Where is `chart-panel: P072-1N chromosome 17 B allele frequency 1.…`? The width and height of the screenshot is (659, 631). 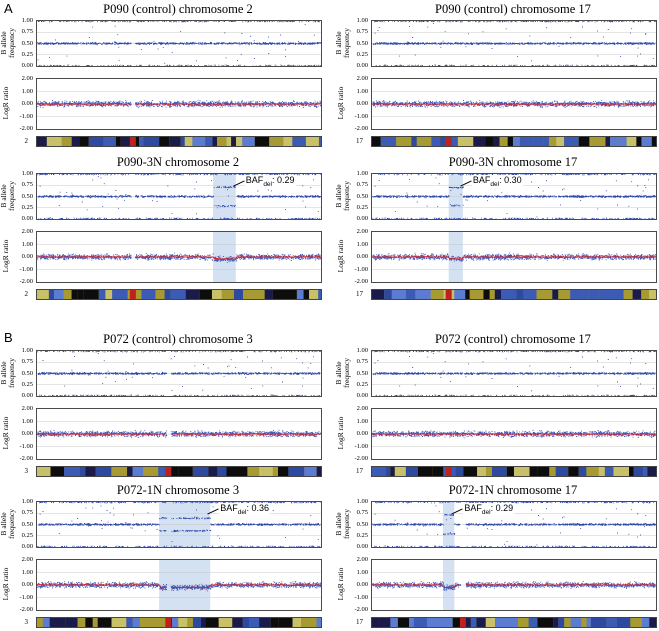 chart-panel: P072-1N chromosome 17 B allele frequency 1.… is located at coordinates (496, 556).